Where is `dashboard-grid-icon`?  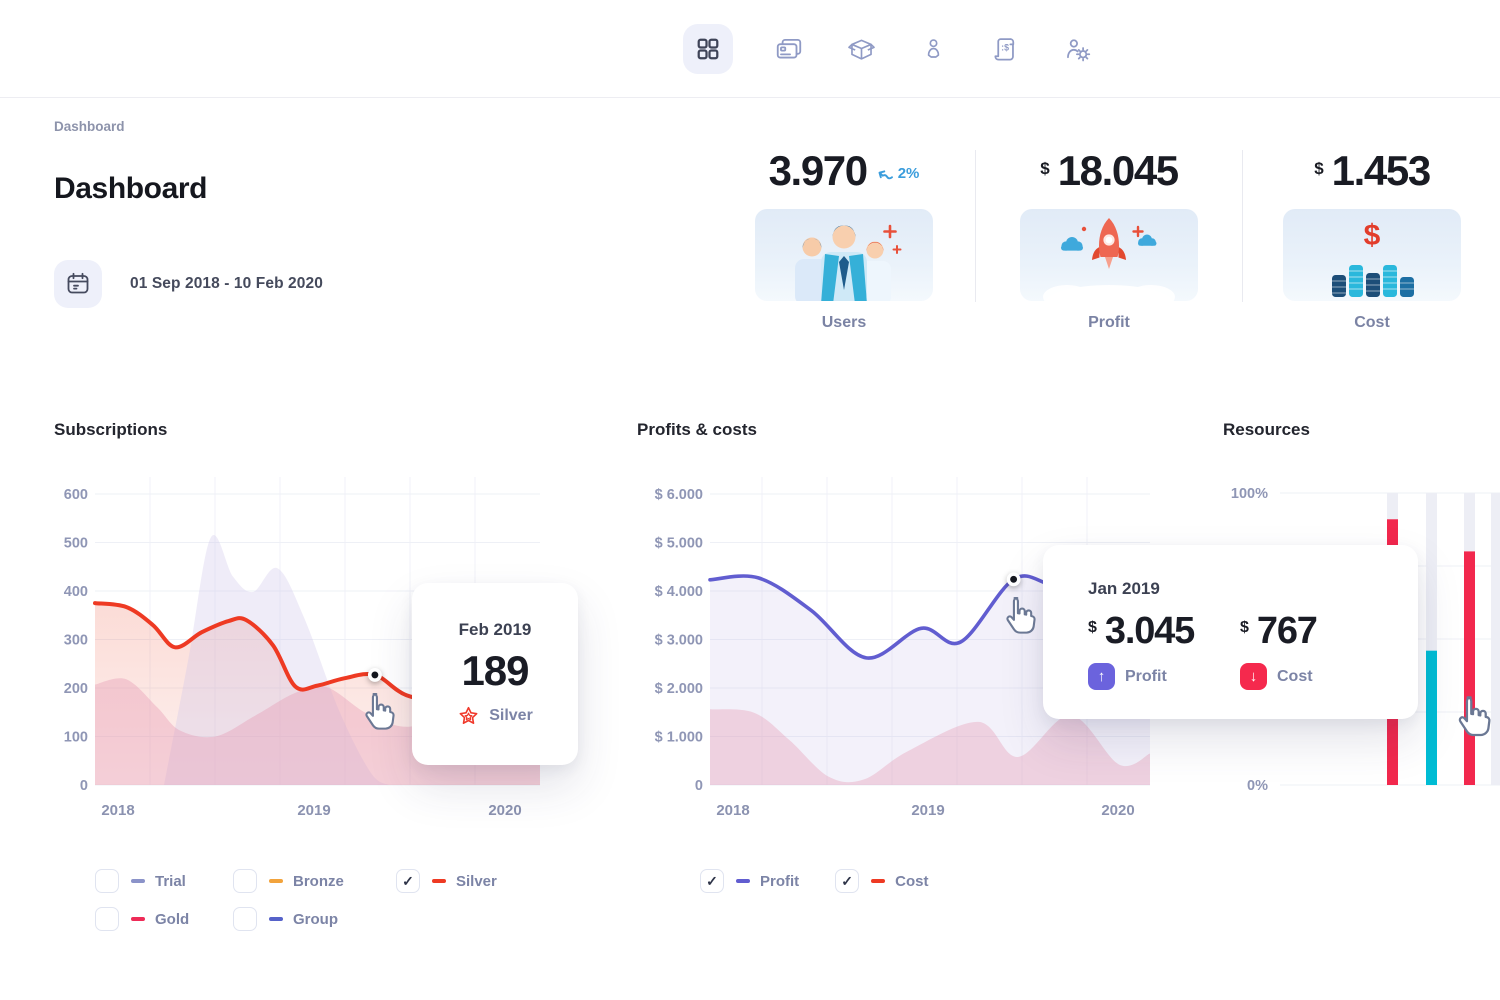
dashboard-grid-icon is located at coordinates (708, 49).